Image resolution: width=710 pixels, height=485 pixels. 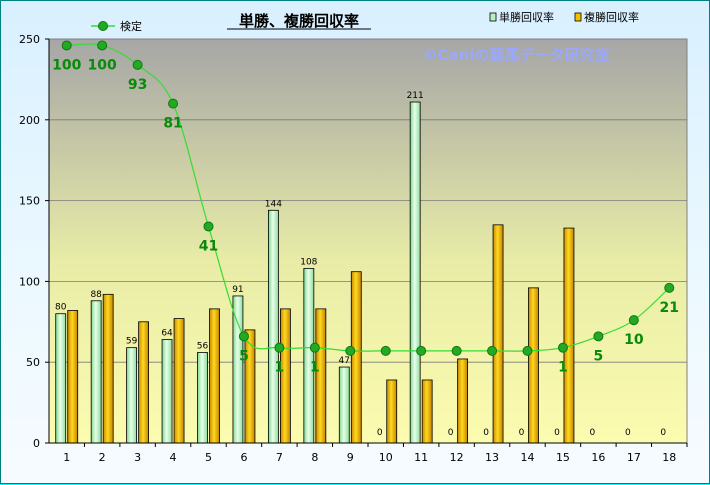 I want to click on data-label-tansho: 144, so click(x=273, y=204).